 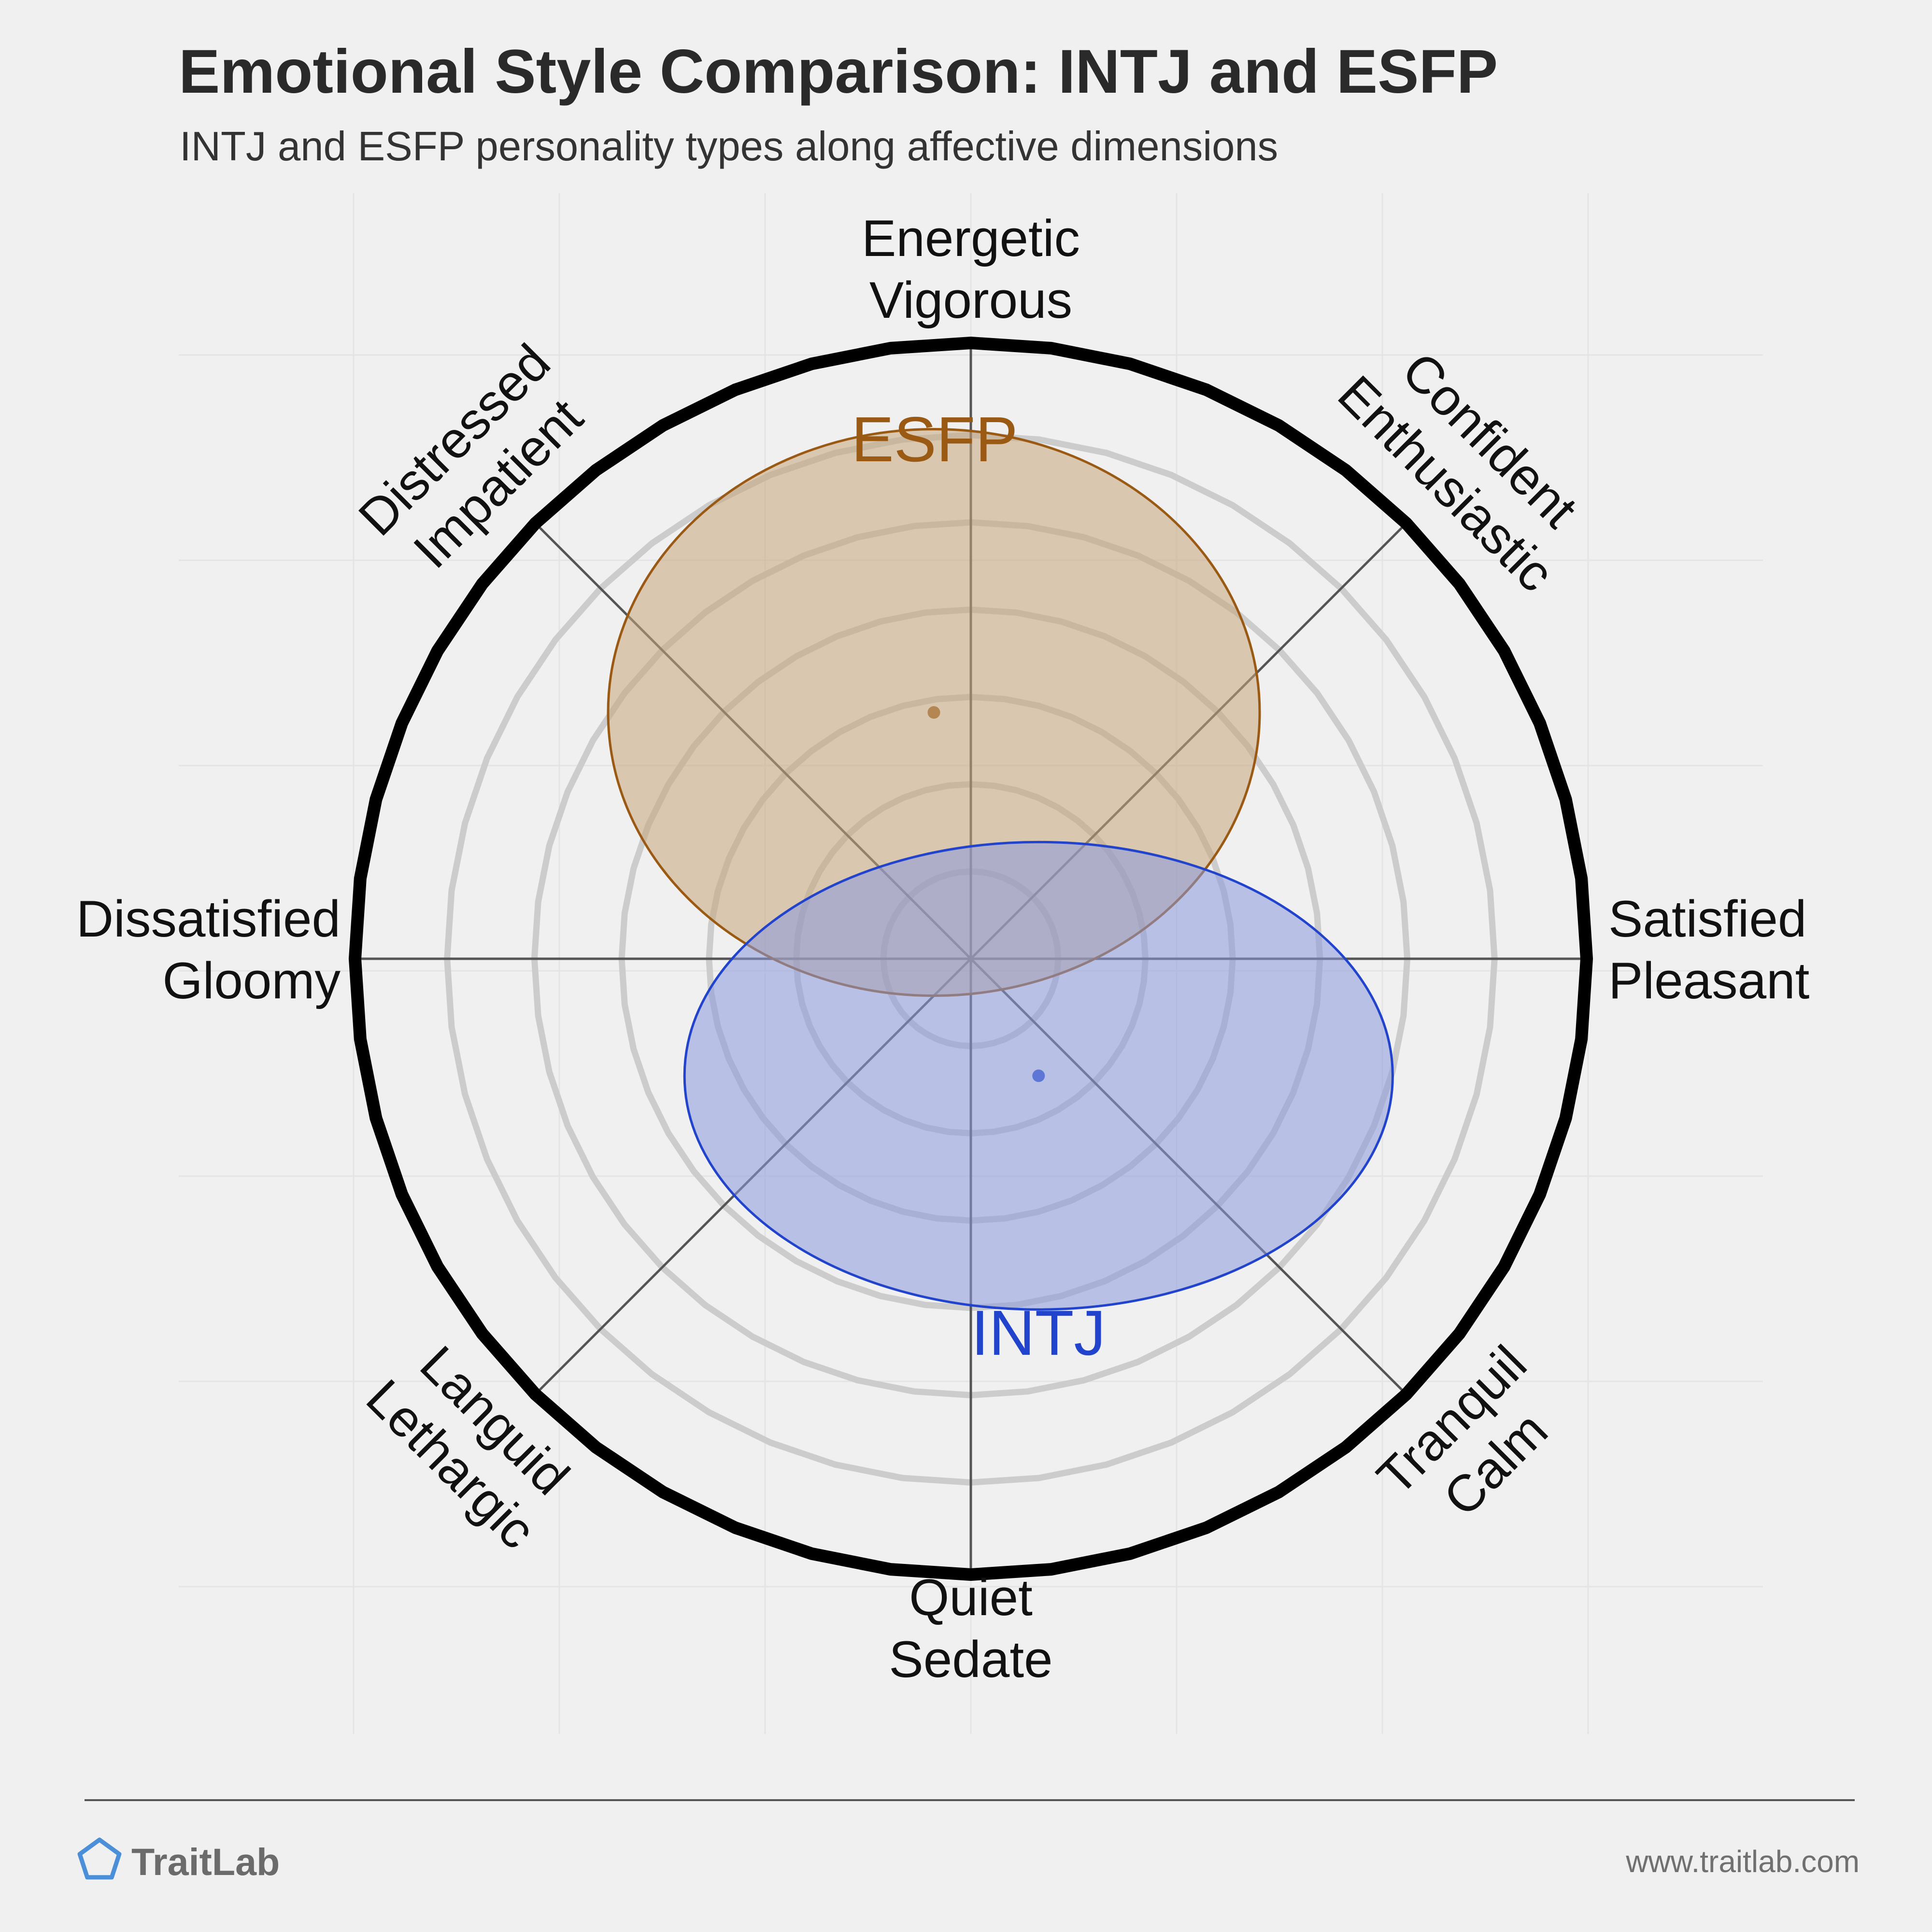 What do you see at coordinates (935, 439) in the screenshot?
I see `series-label-esfp: ESFP` at bounding box center [935, 439].